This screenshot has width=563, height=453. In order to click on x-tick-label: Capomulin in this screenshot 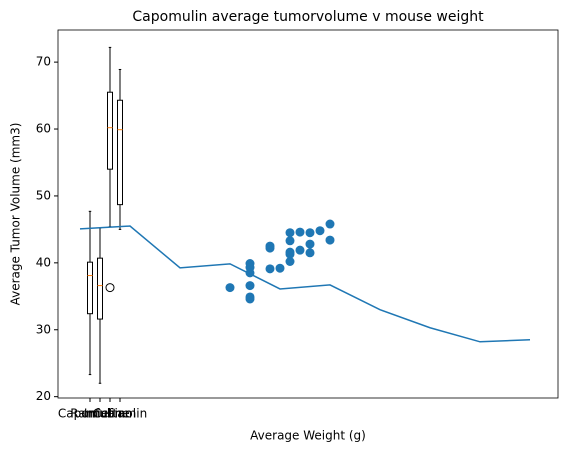, I will do `click(90, 414)`.